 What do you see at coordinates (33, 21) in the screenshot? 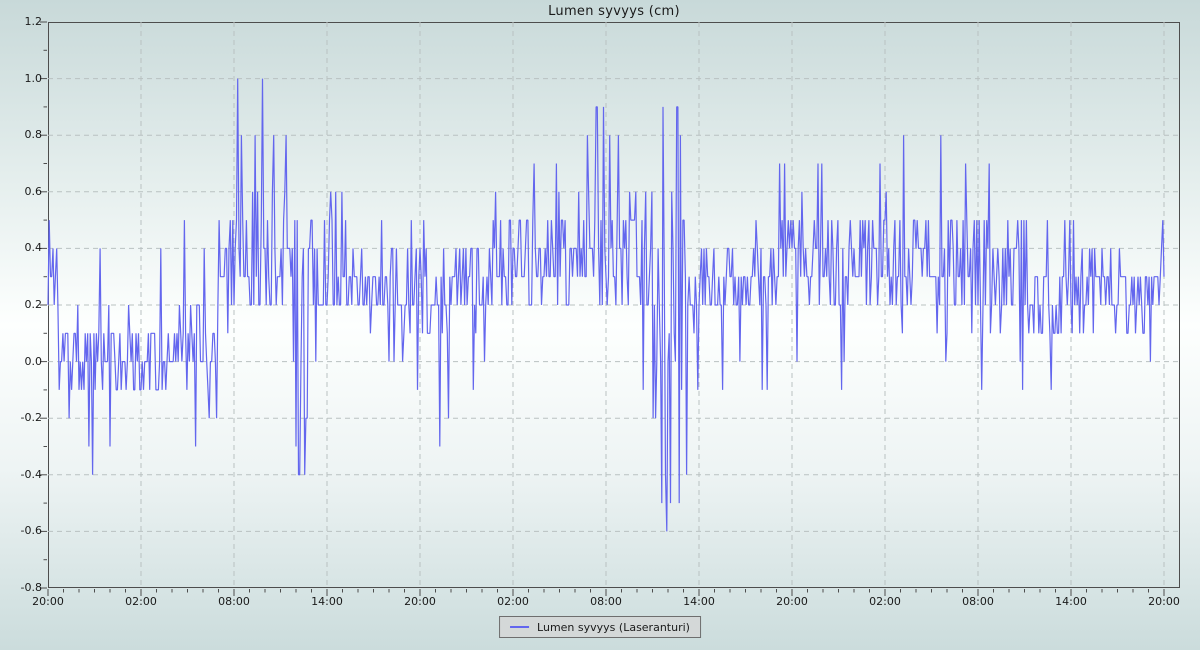
I see `y-tick-label: 1.2` at bounding box center [33, 21].